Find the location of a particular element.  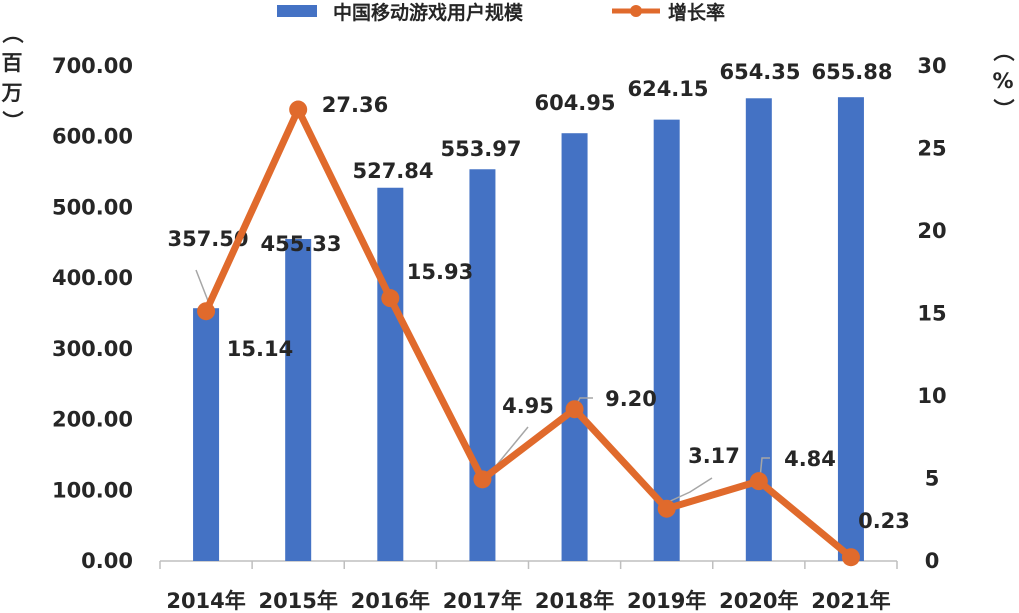

left-unit-char: ） is located at coordinates (12, 121).